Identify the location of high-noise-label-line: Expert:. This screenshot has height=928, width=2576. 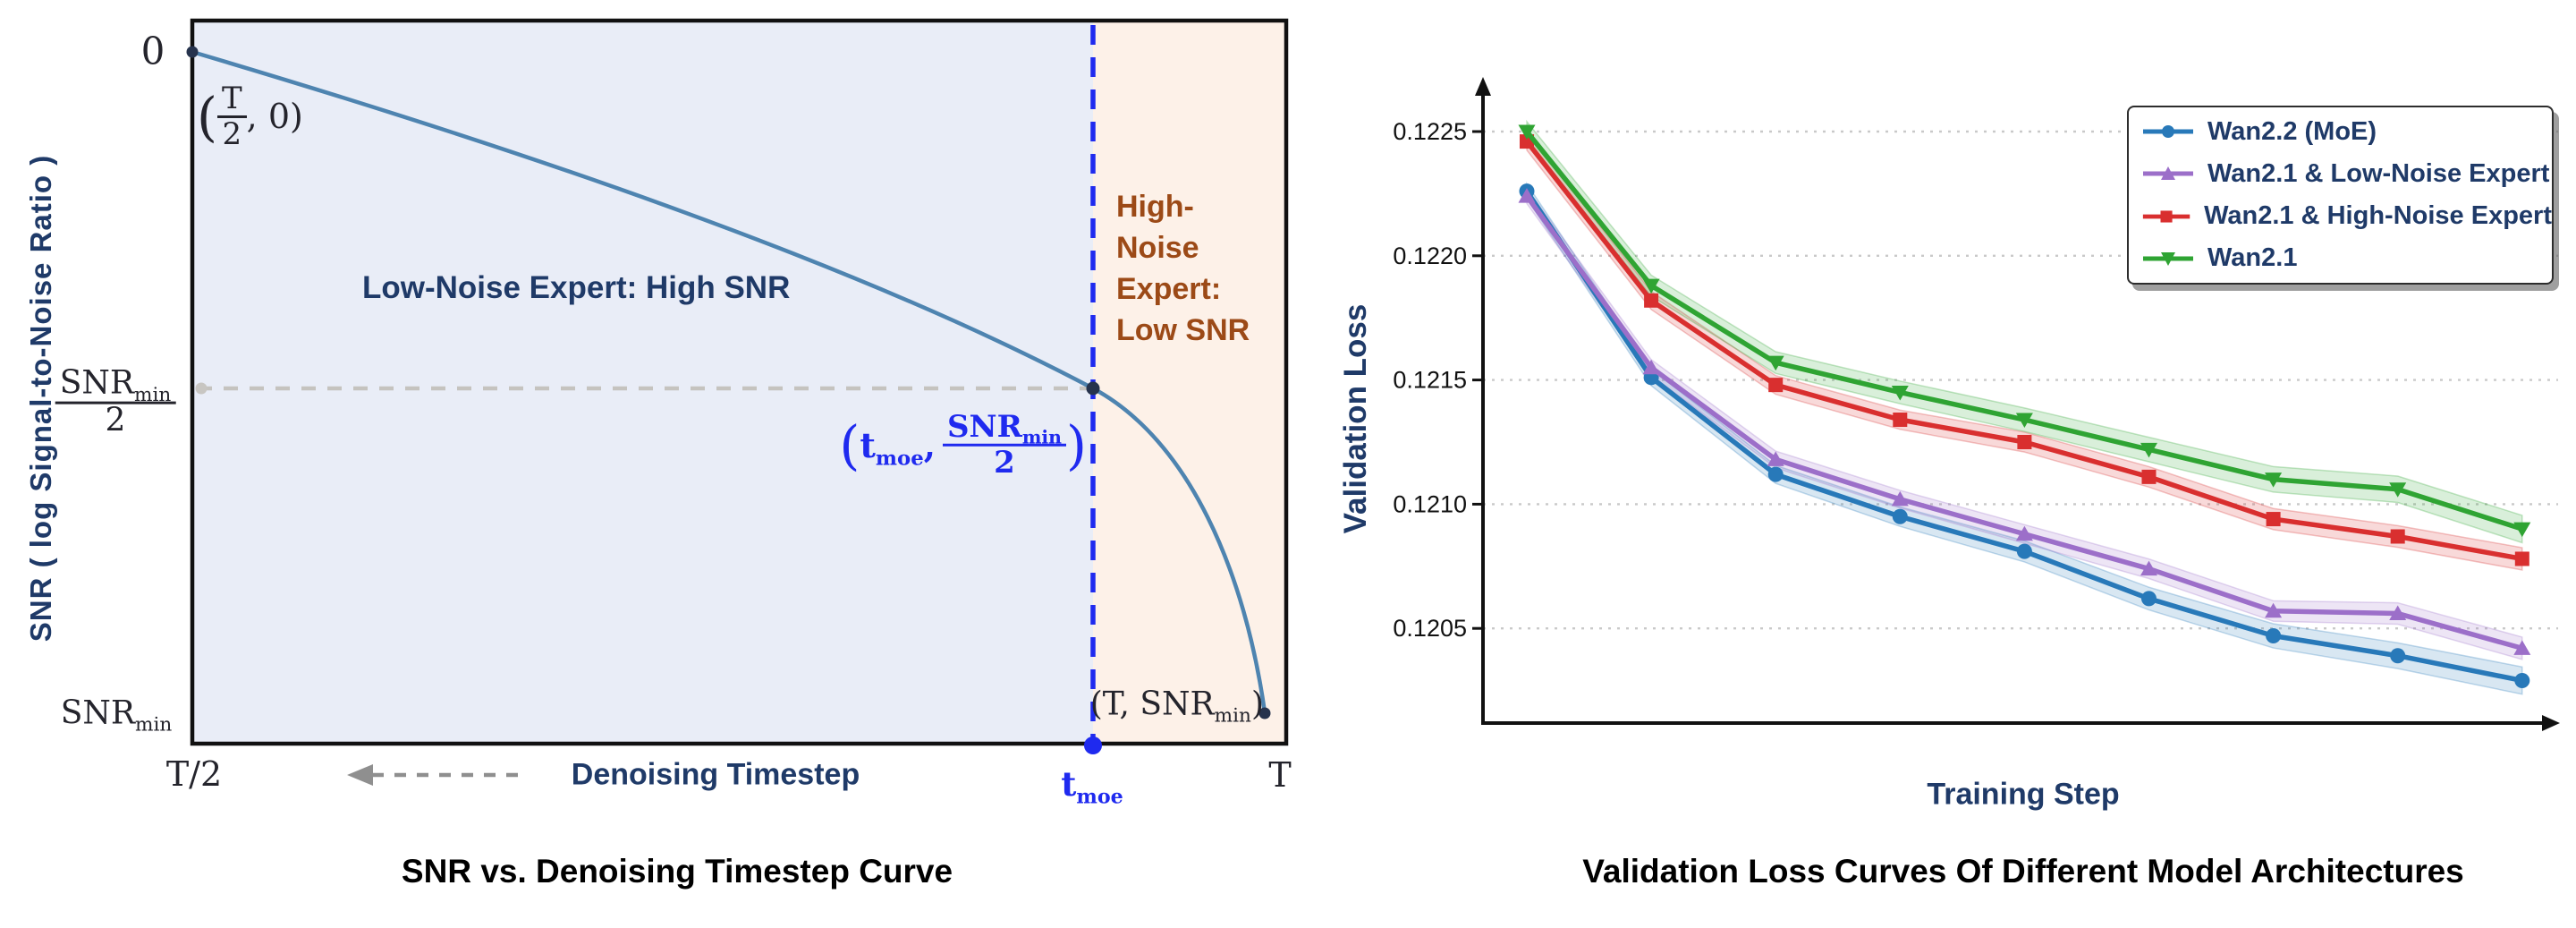
(1169, 289).